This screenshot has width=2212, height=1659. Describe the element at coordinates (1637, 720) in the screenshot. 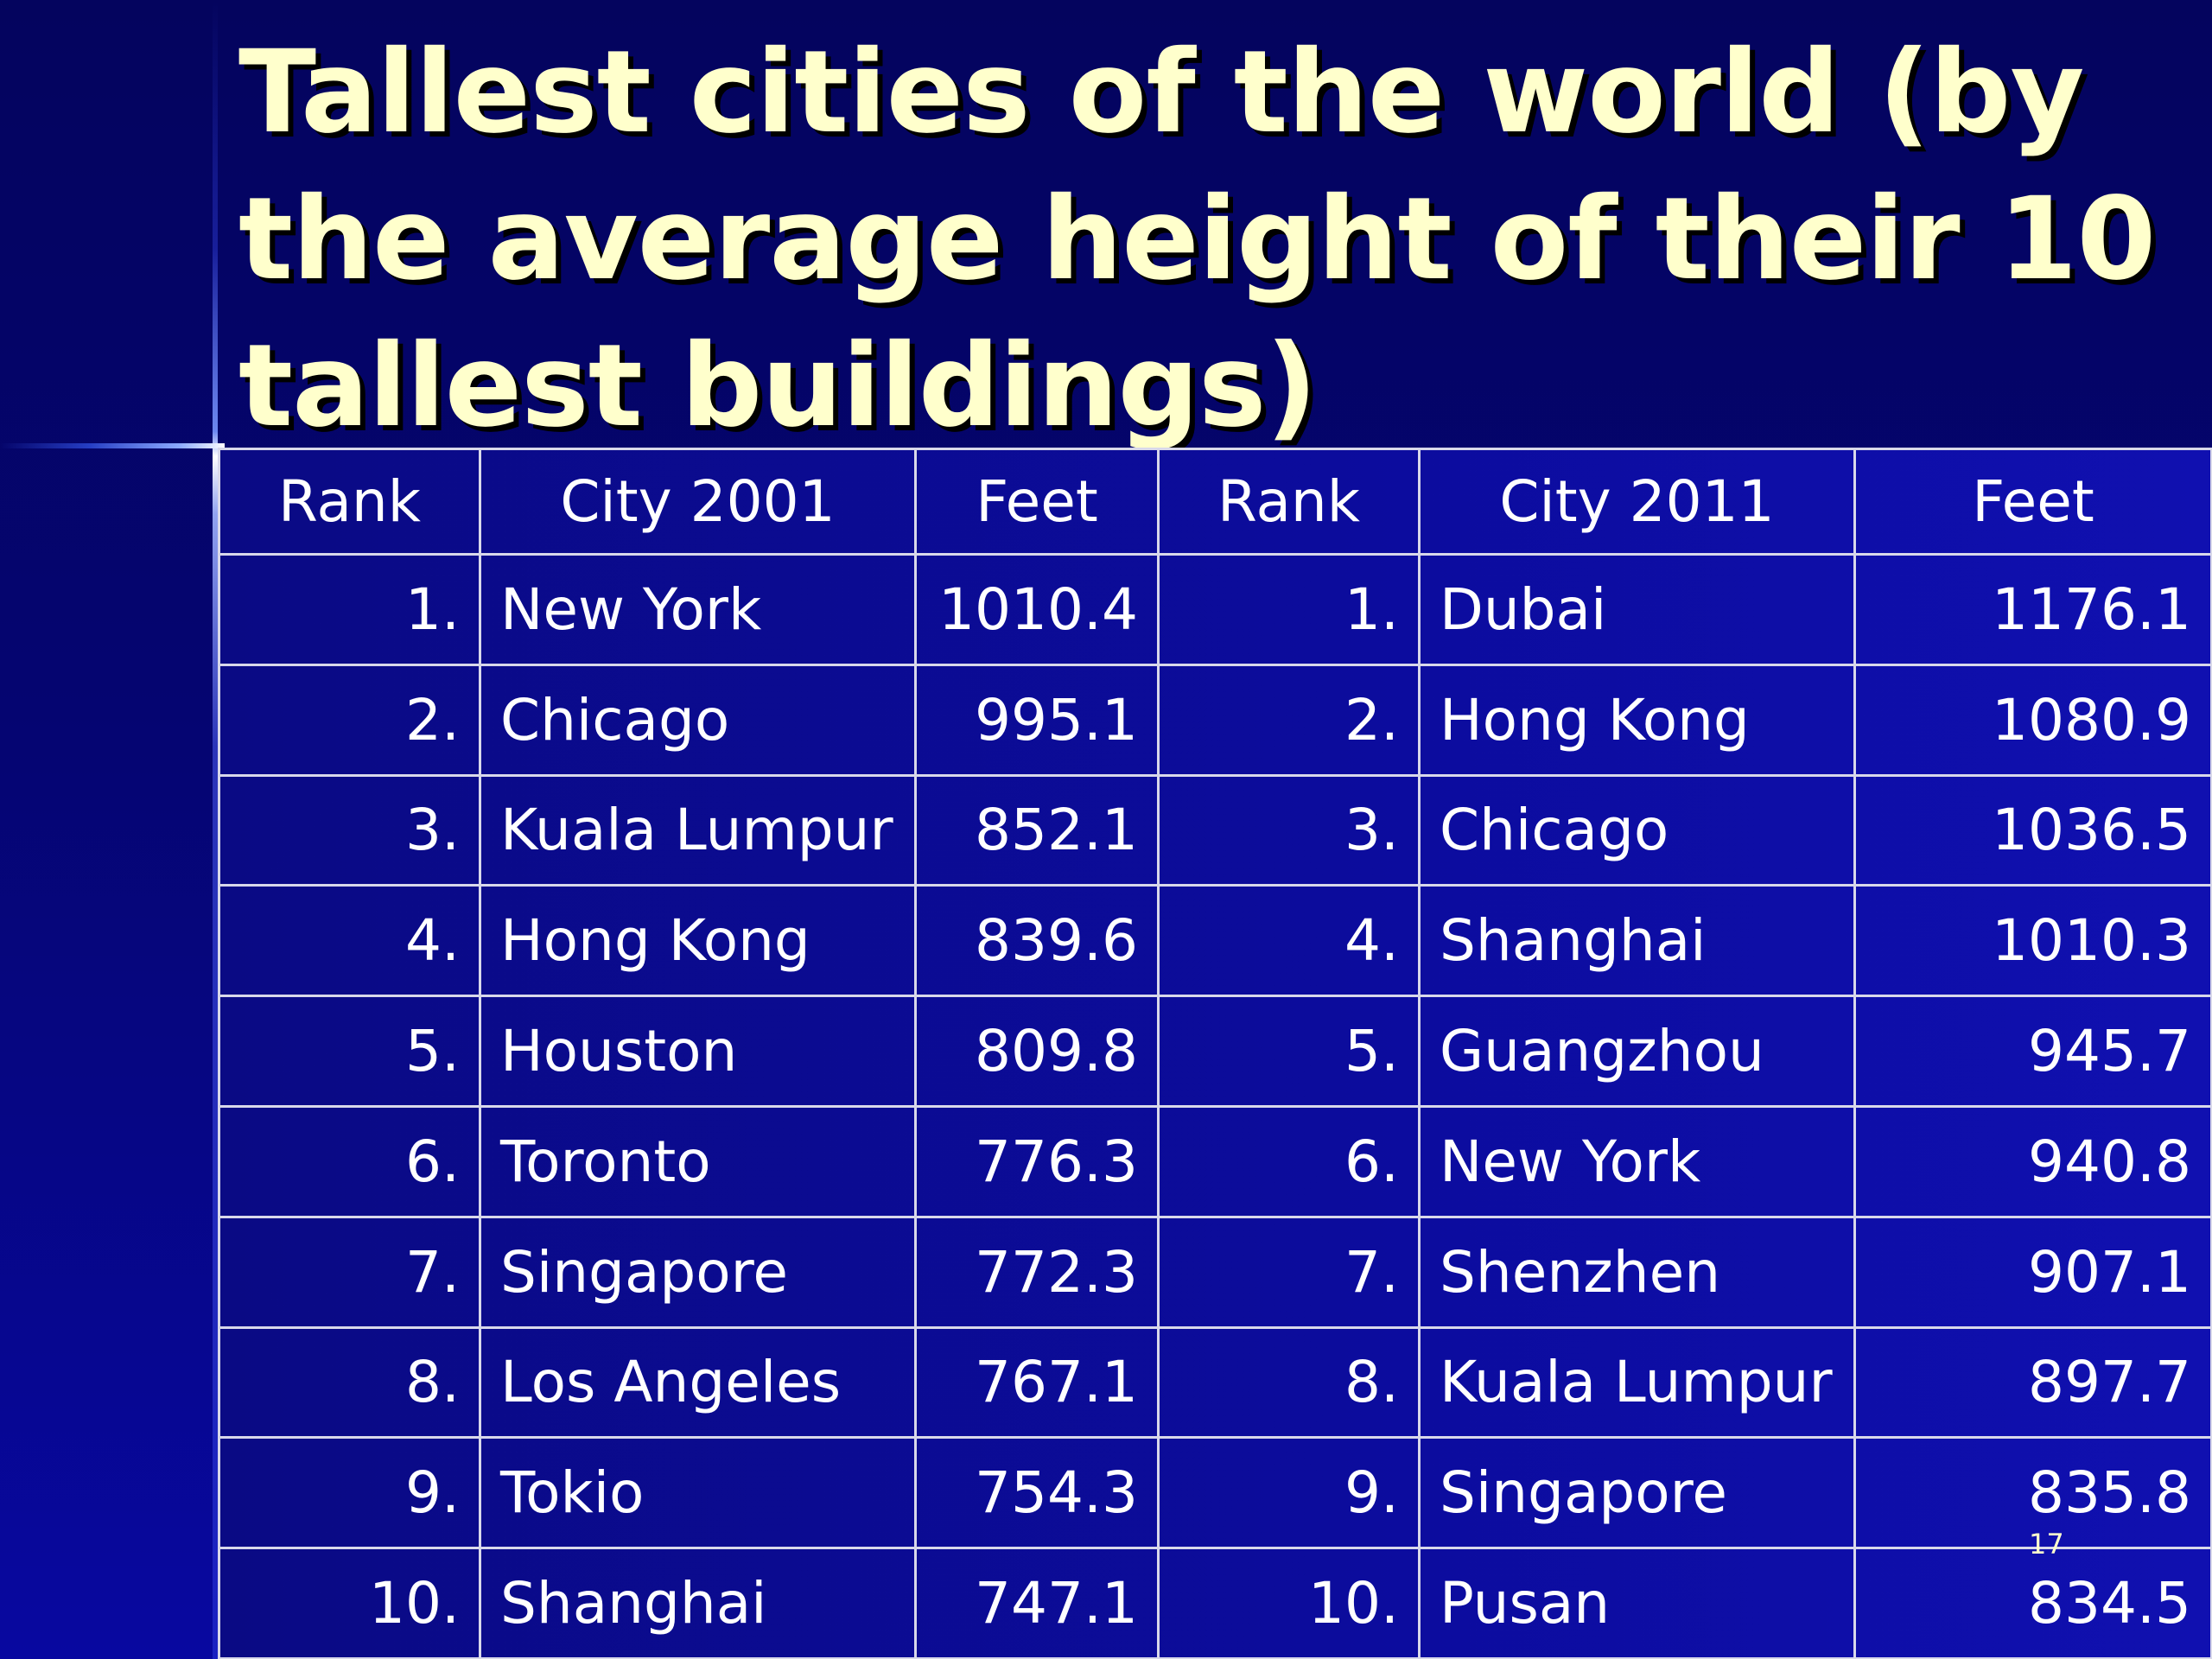

I see `city-2011-cell: Hong Kong` at that location.